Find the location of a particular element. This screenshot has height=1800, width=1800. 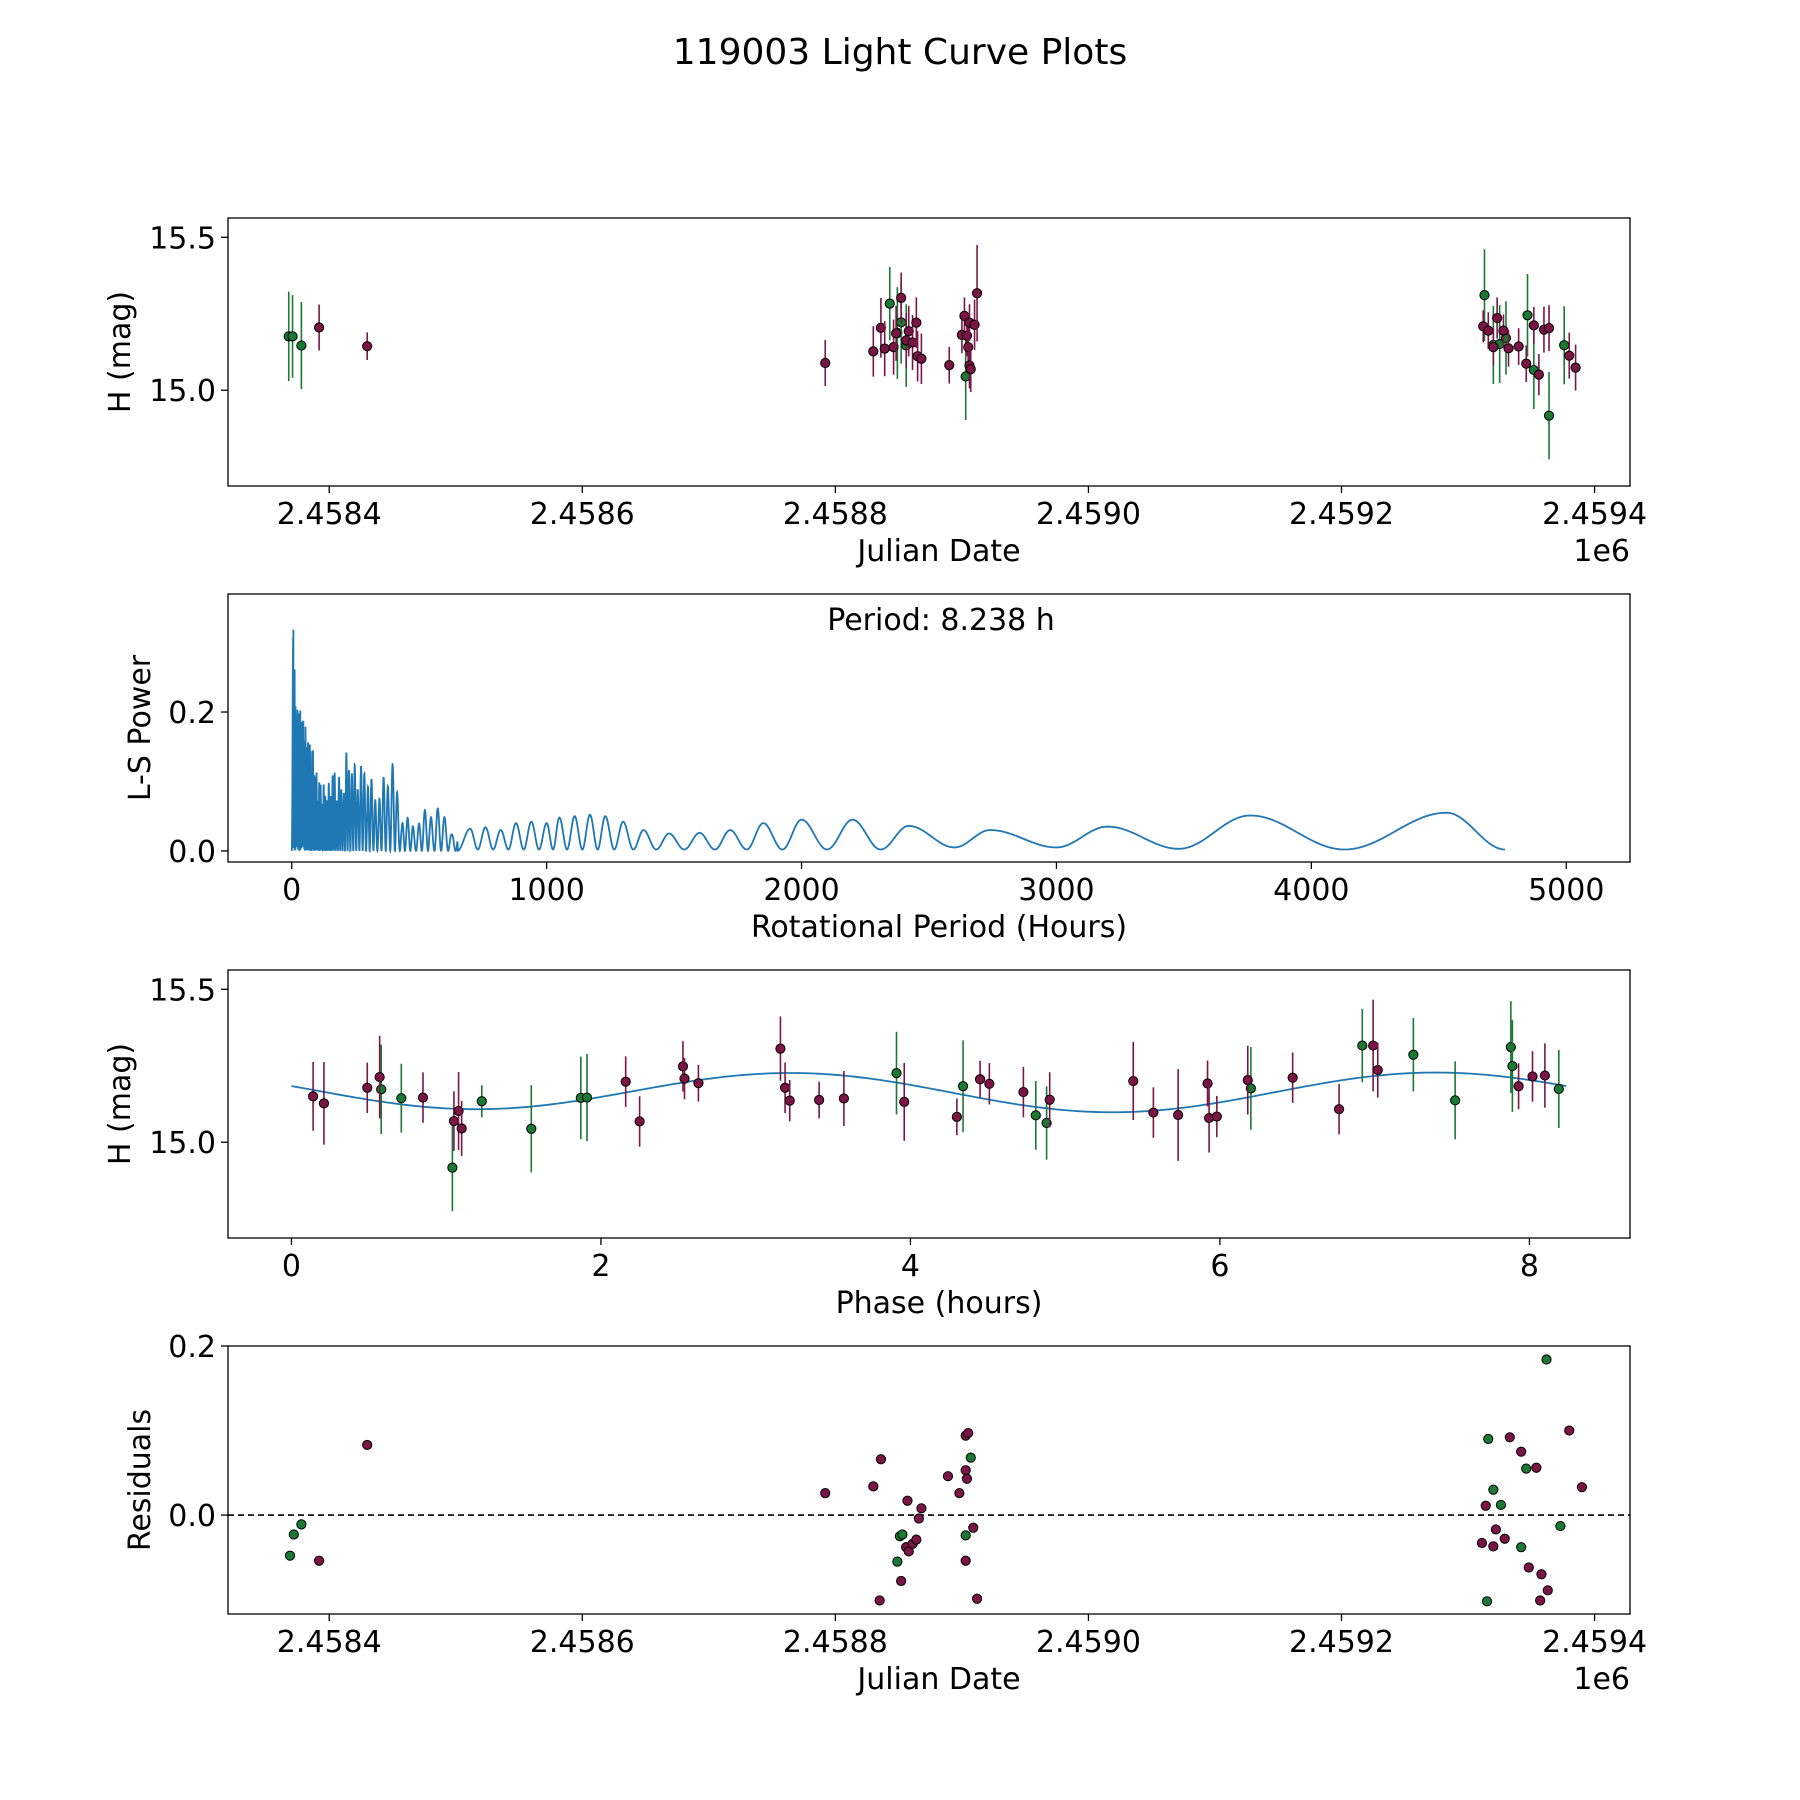

y-tick-label: 0.2 is located at coordinates (192, 713).